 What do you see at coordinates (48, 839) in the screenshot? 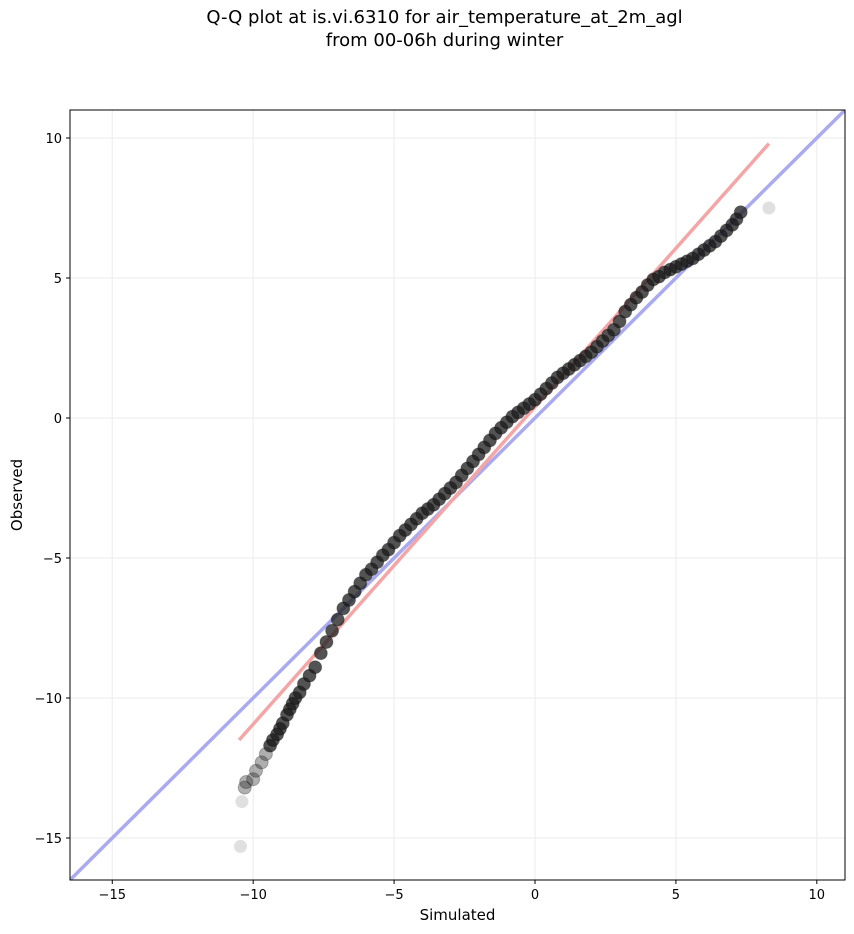
I see `y-tick-label: −15` at bounding box center [48, 839].